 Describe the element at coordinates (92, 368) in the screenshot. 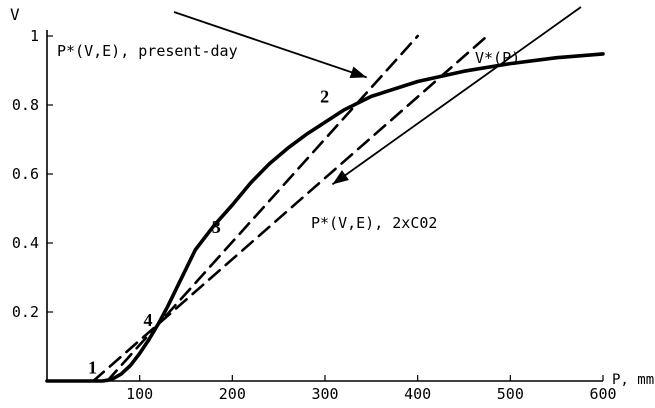

I see `intersection-point-label: 1` at that location.